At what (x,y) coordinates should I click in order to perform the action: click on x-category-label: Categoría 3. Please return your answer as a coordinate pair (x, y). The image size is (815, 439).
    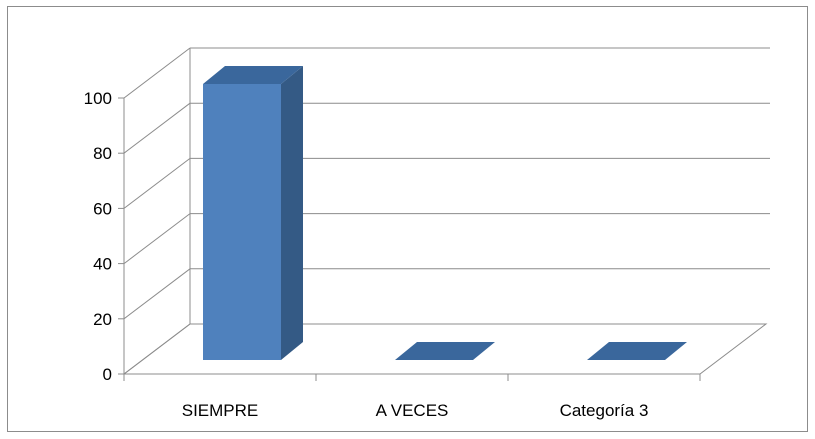
    Looking at the image, I should click on (604, 410).